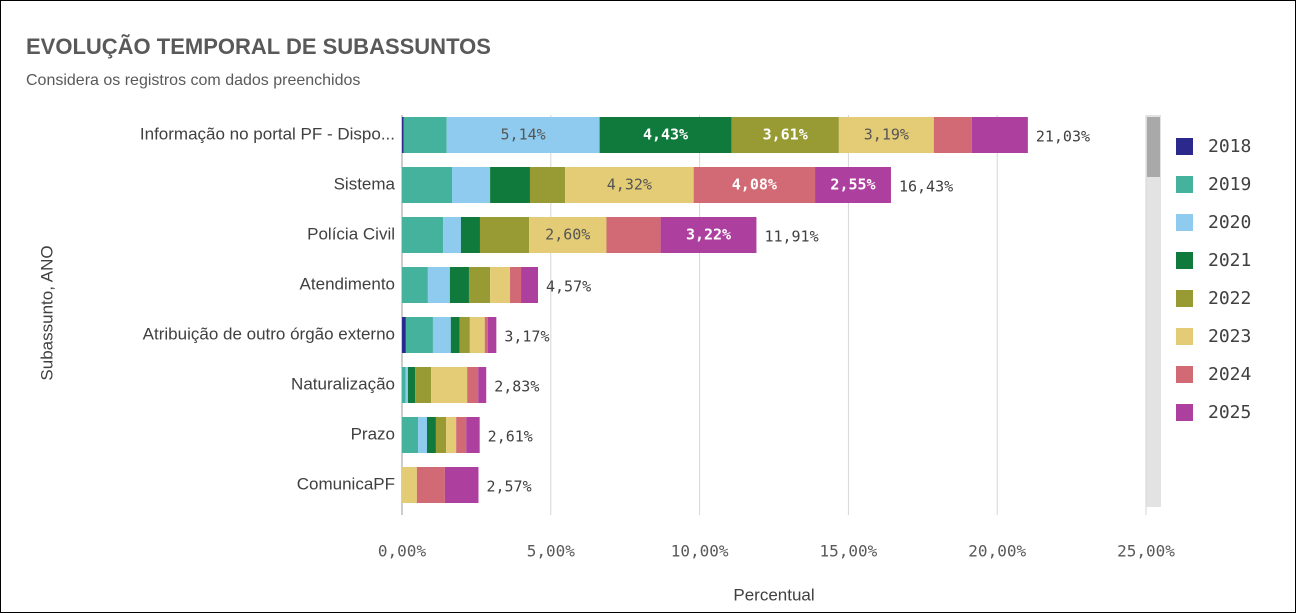  What do you see at coordinates (791, 237) in the screenshot?
I see `total-label: 11,91%` at bounding box center [791, 237].